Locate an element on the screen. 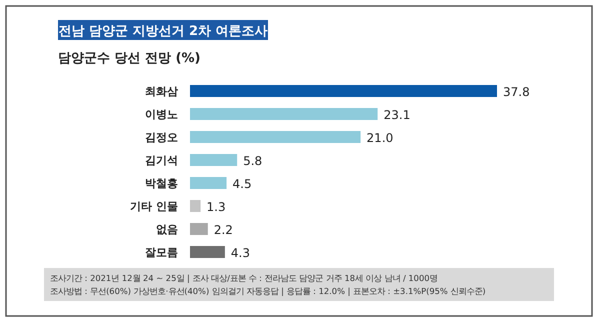 This screenshot has height=323, width=600. y-tick-label: 잘모름 is located at coordinates (161, 252).